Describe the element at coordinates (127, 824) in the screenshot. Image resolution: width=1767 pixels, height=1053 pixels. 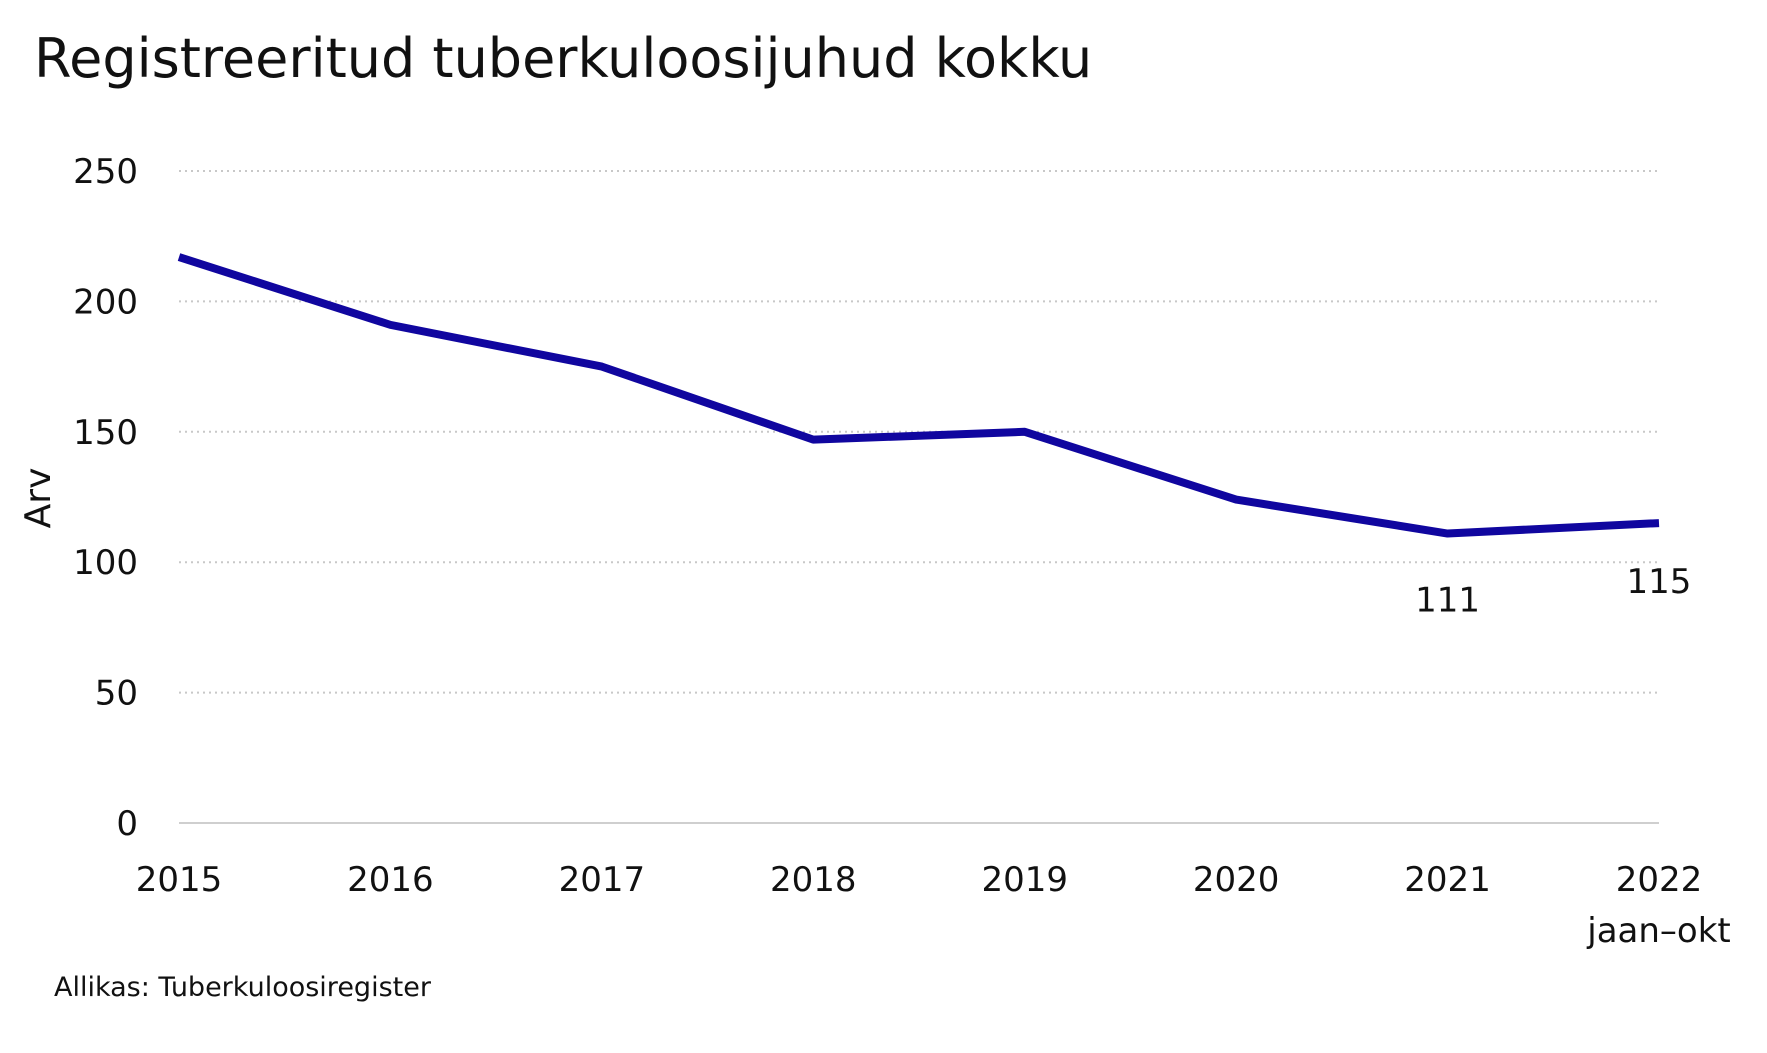
I see `y-tick-label: 0` at that location.